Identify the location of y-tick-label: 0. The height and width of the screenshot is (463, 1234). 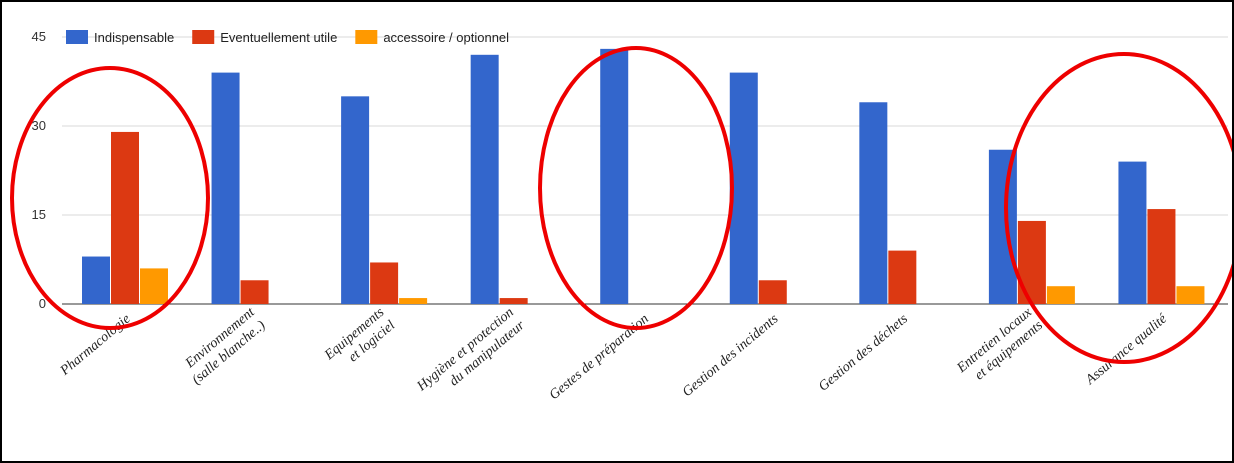
(42, 303).